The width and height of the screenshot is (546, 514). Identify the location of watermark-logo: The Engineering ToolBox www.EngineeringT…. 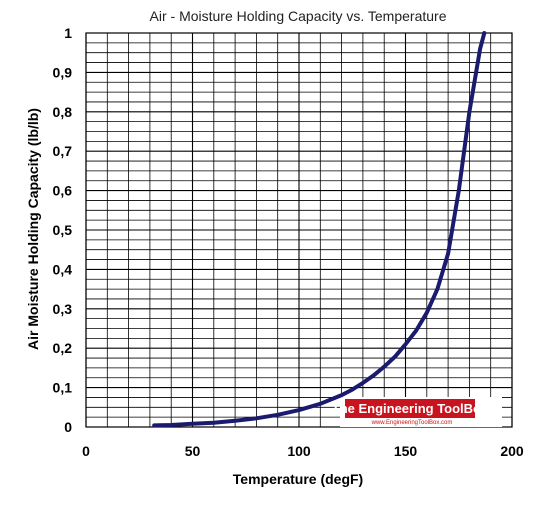
(417, 412).